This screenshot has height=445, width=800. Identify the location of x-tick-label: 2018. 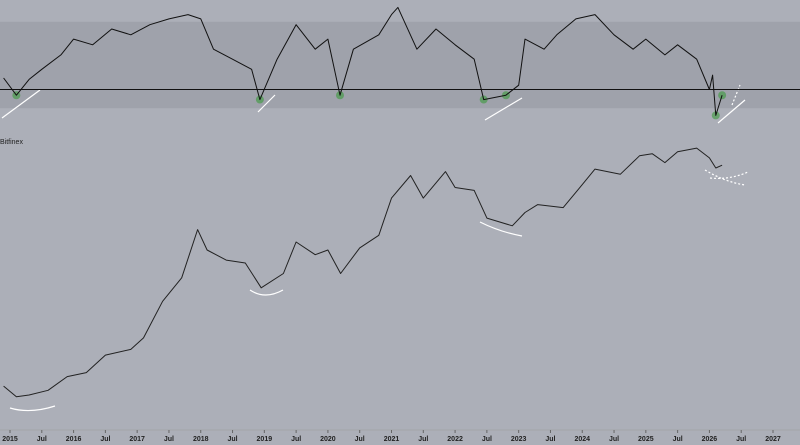
(201, 439).